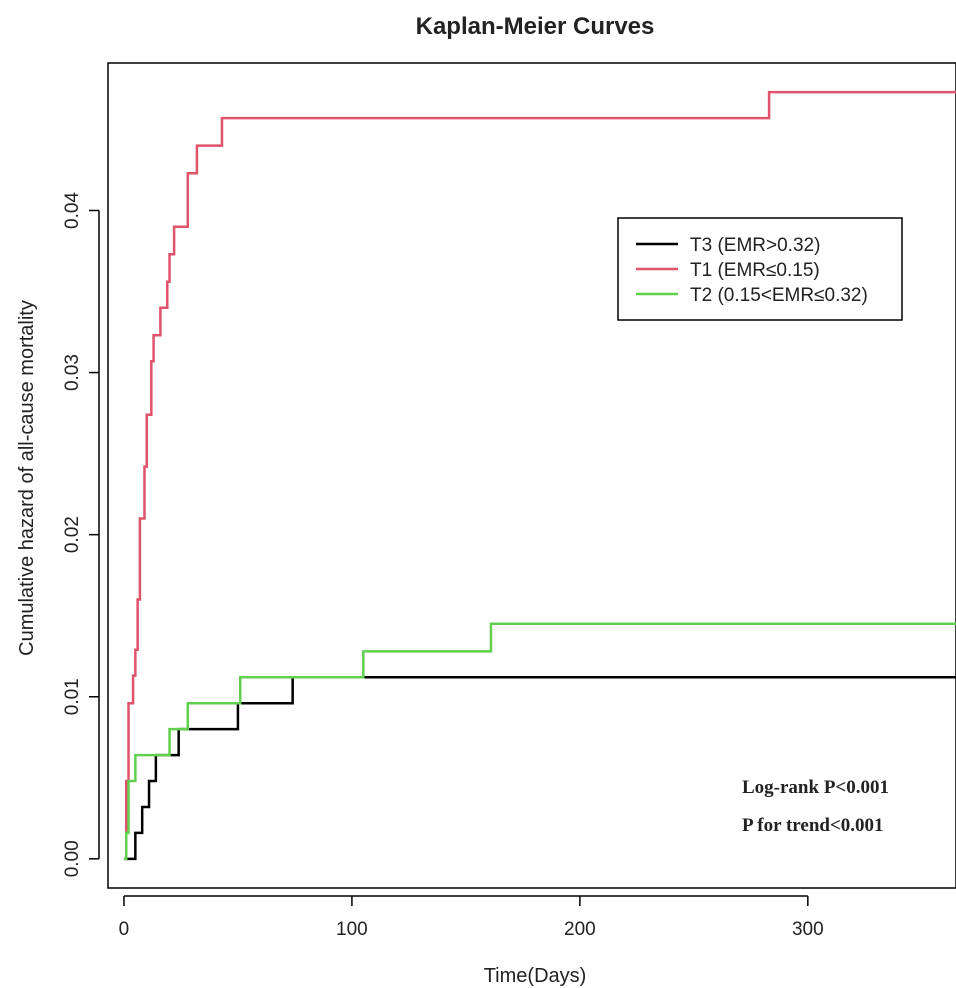  I want to click on legend-label: T2 (0.15<EMR≤0.32), so click(779, 295).